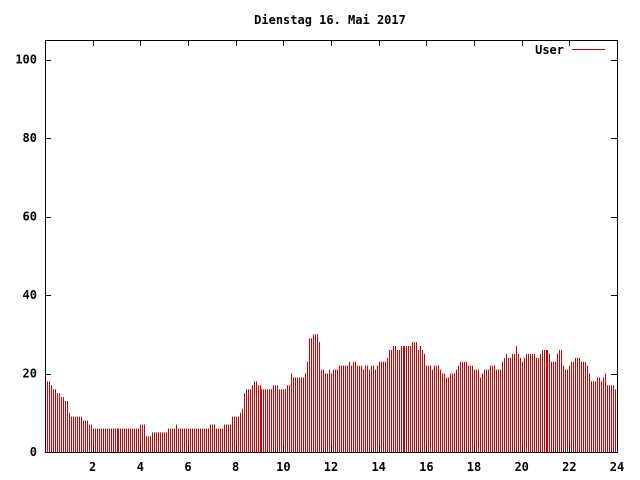  Describe the element at coordinates (570, 50) in the screenshot. I see `legend: User` at that location.